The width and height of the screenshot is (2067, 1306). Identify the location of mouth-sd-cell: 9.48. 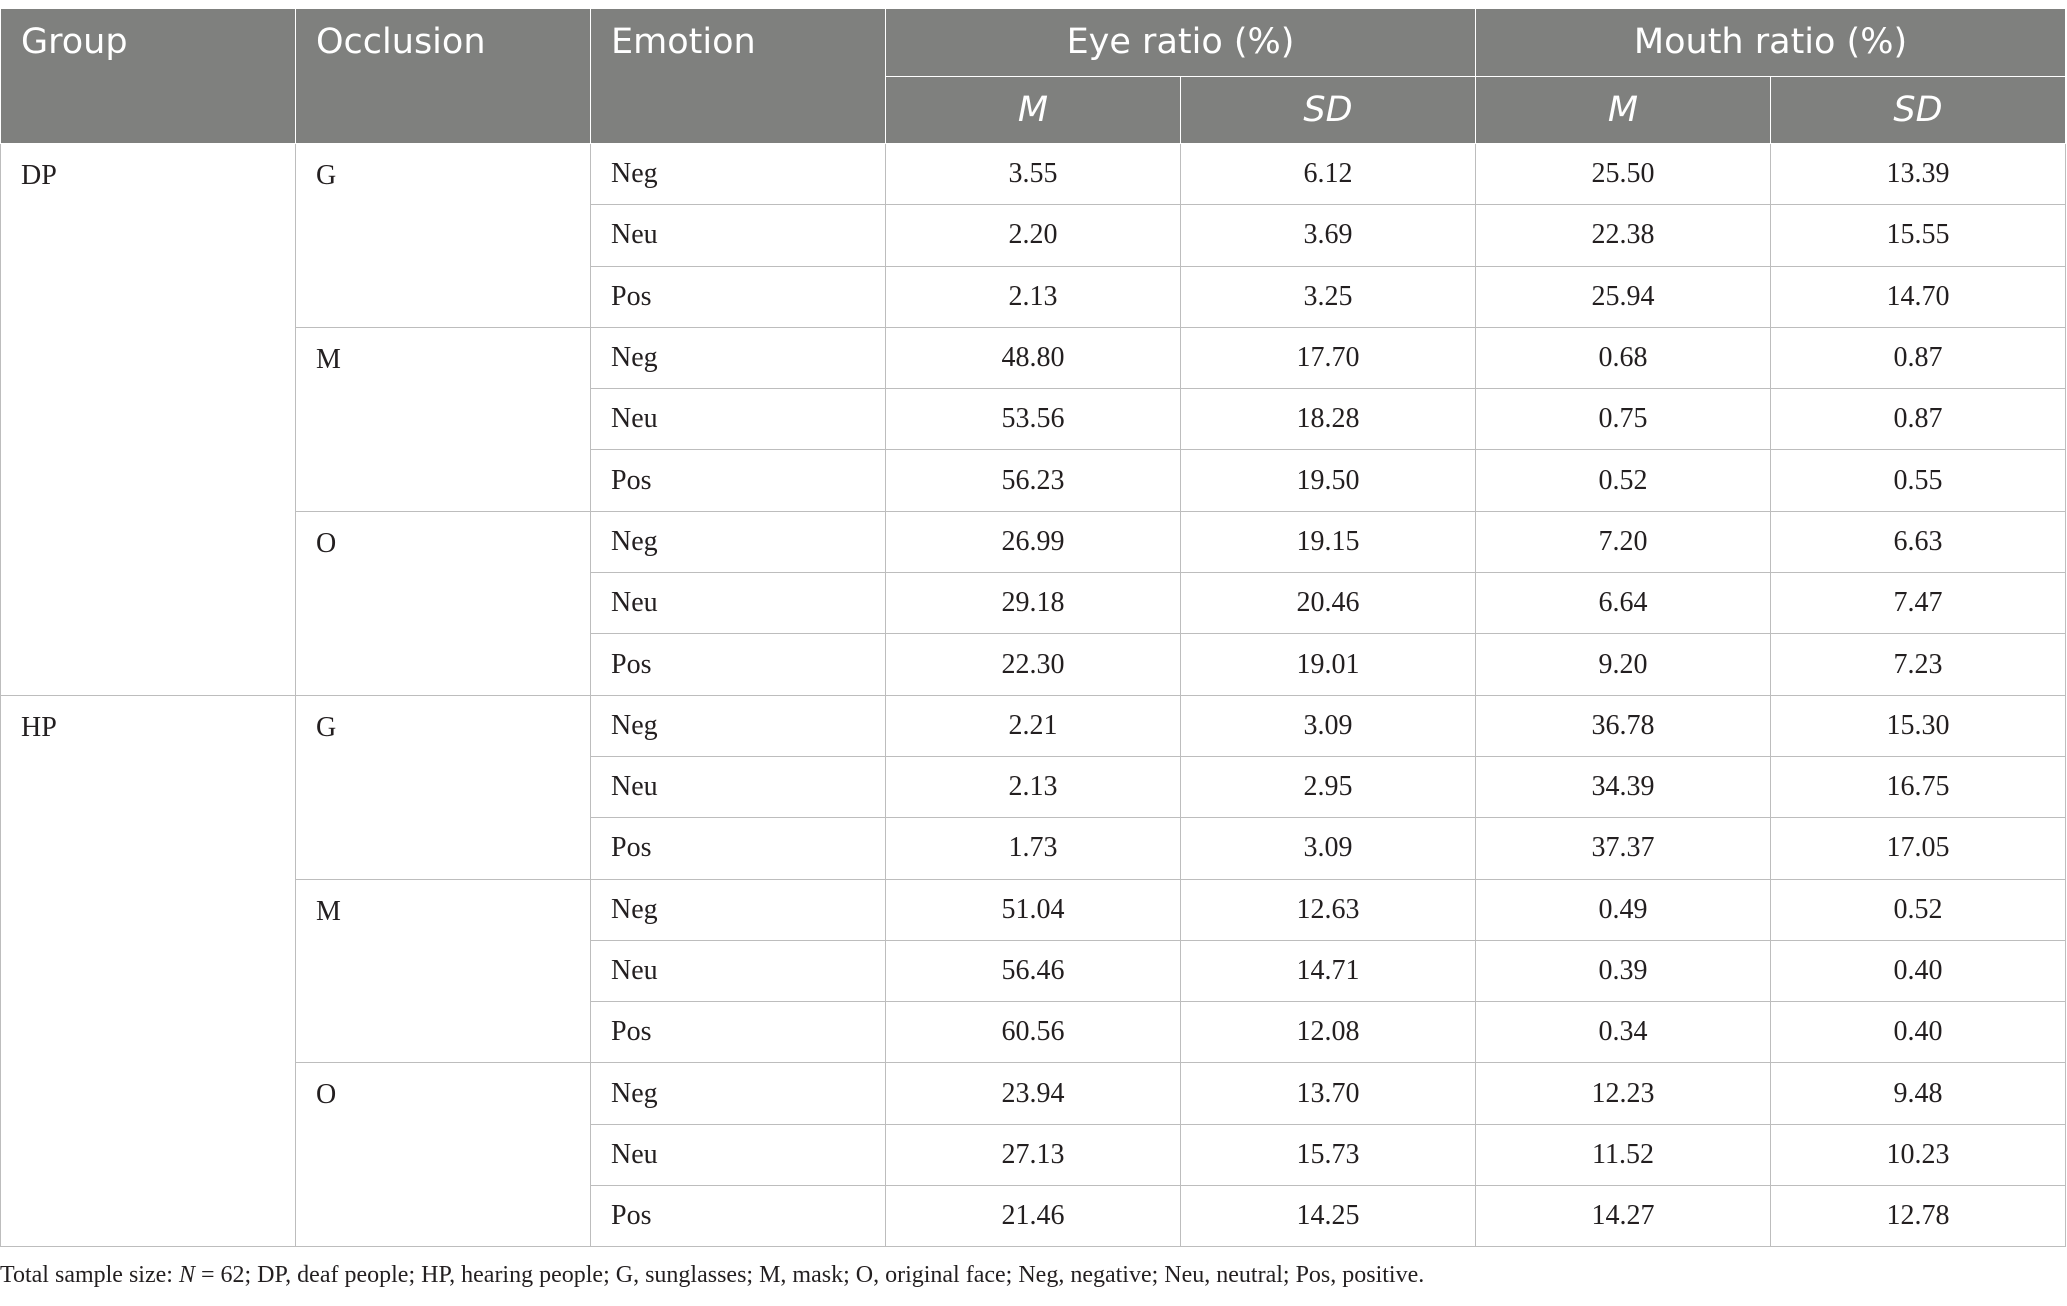
(1918, 1093).